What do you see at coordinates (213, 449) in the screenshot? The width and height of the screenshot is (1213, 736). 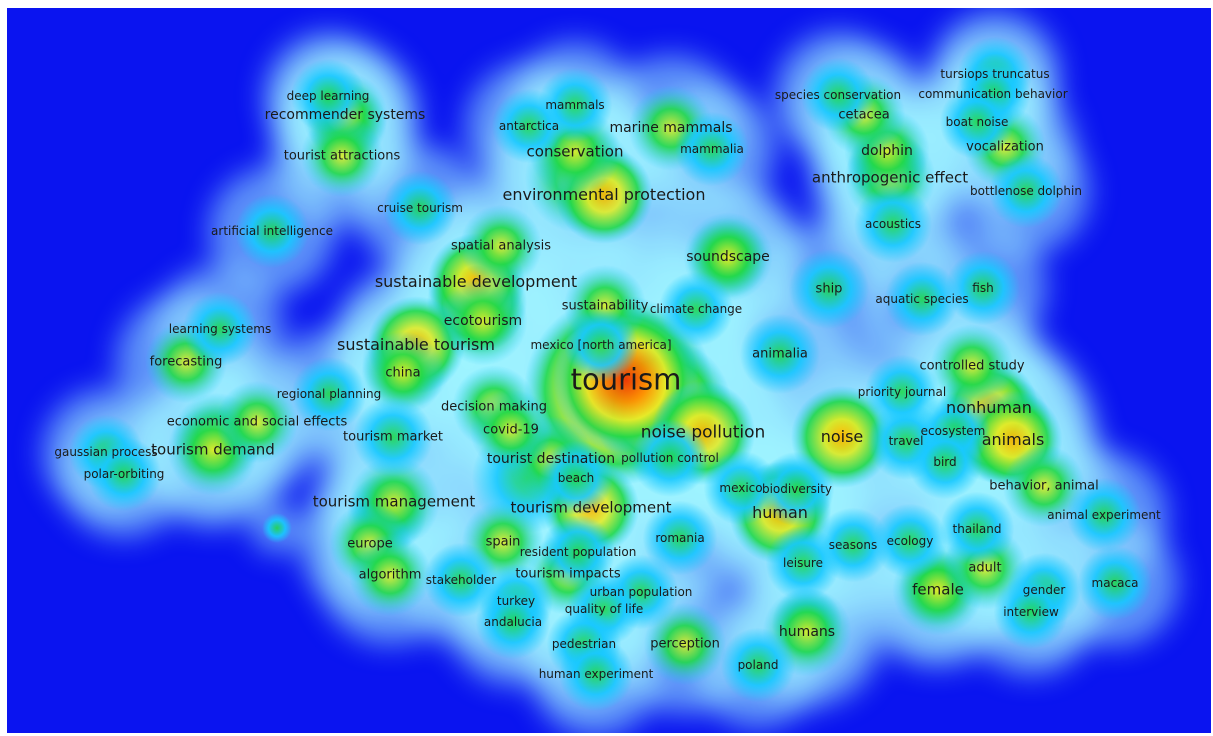 I see `keyword-label: tourism demand` at bounding box center [213, 449].